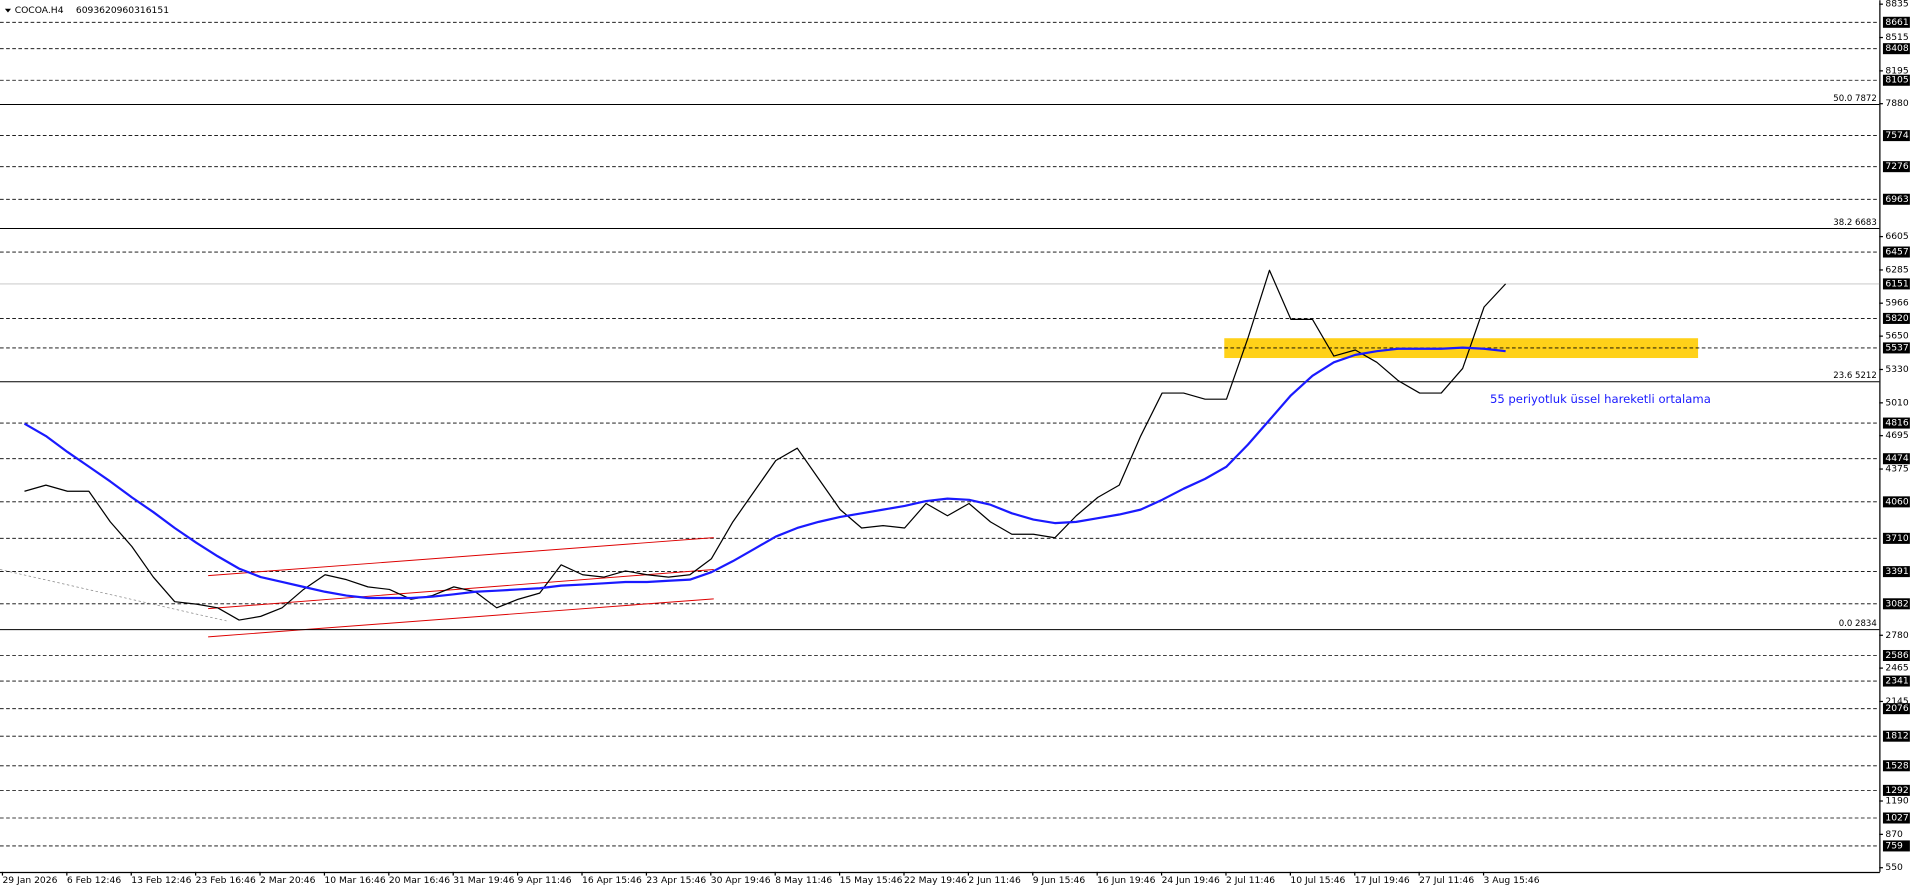 The width and height of the screenshot is (1916, 888). What do you see at coordinates (1897, 336) in the screenshot?
I see `y-tick-label: 5650` at bounding box center [1897, 336].